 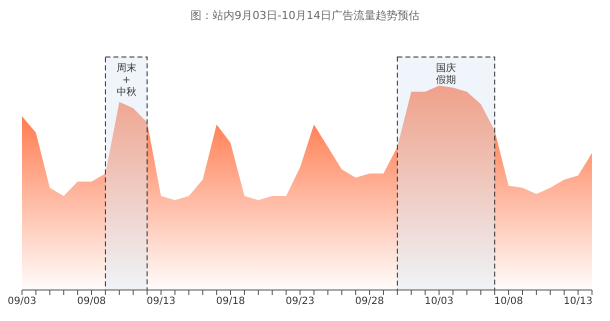 I want to click on x-tick-label: 09/08, so click(x=91, y=302).